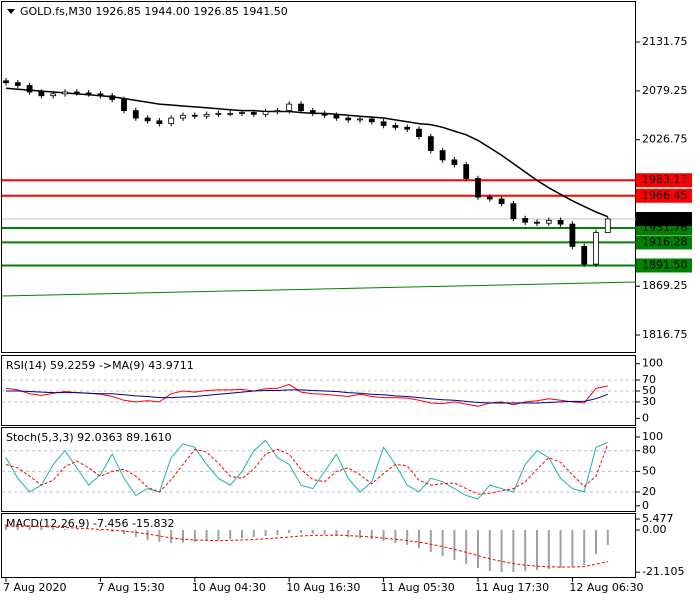  What do you see at coordinates (89, 437) in the screenshot?
I see `panel-title: Stoch(5,3,3) 92.0363 89.1610` at bounding box center [89, 437].